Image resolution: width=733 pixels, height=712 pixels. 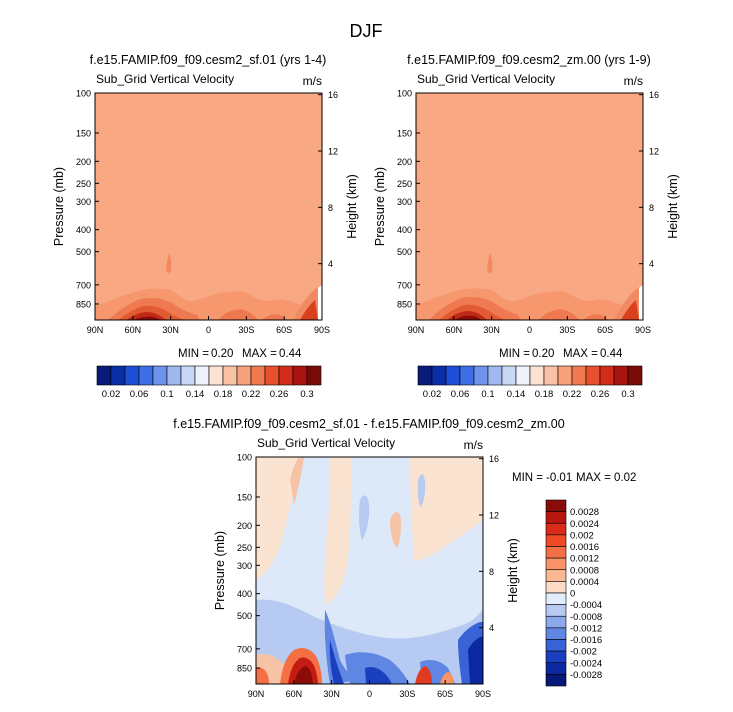 What do you see at coordinates (404, 285) in the screenshot?
I see `pressure-tick-label: 700` at bounding box center [404, 285].